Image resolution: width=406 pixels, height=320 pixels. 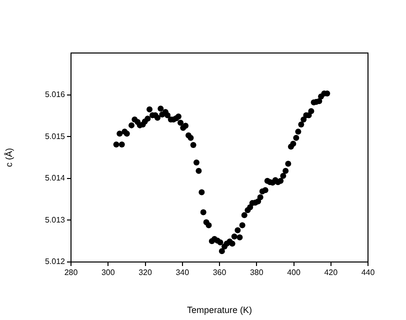 What do you see at coordinates (145, 273) in the screenshot?
I see `x-tick-label: 320` at bounding box center [145, 273].